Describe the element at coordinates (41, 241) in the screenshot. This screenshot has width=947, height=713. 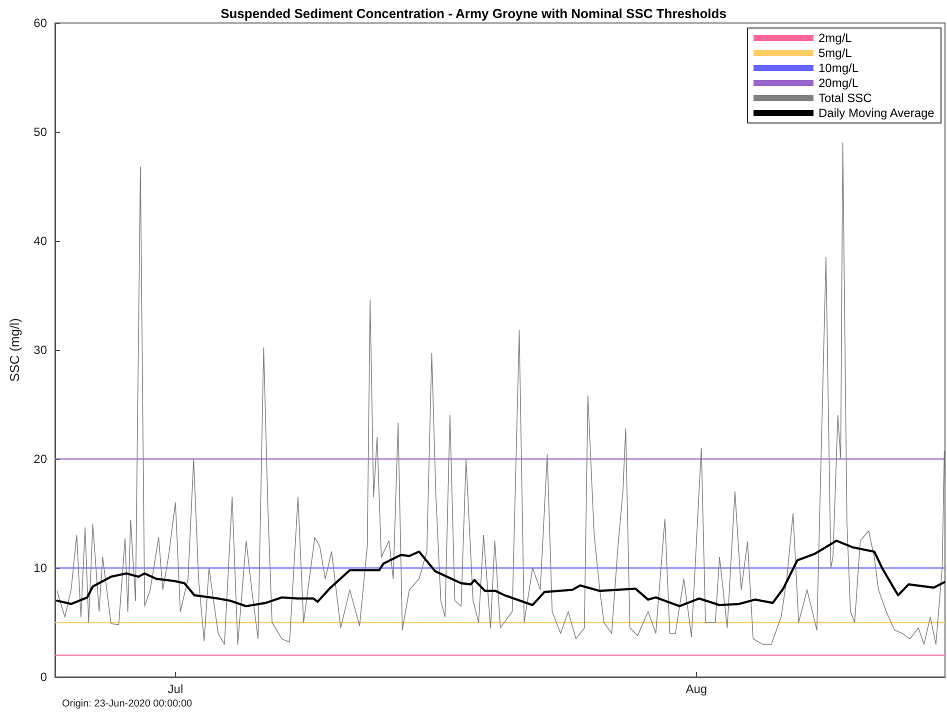
I see `y-tick-label: 40` at that location.